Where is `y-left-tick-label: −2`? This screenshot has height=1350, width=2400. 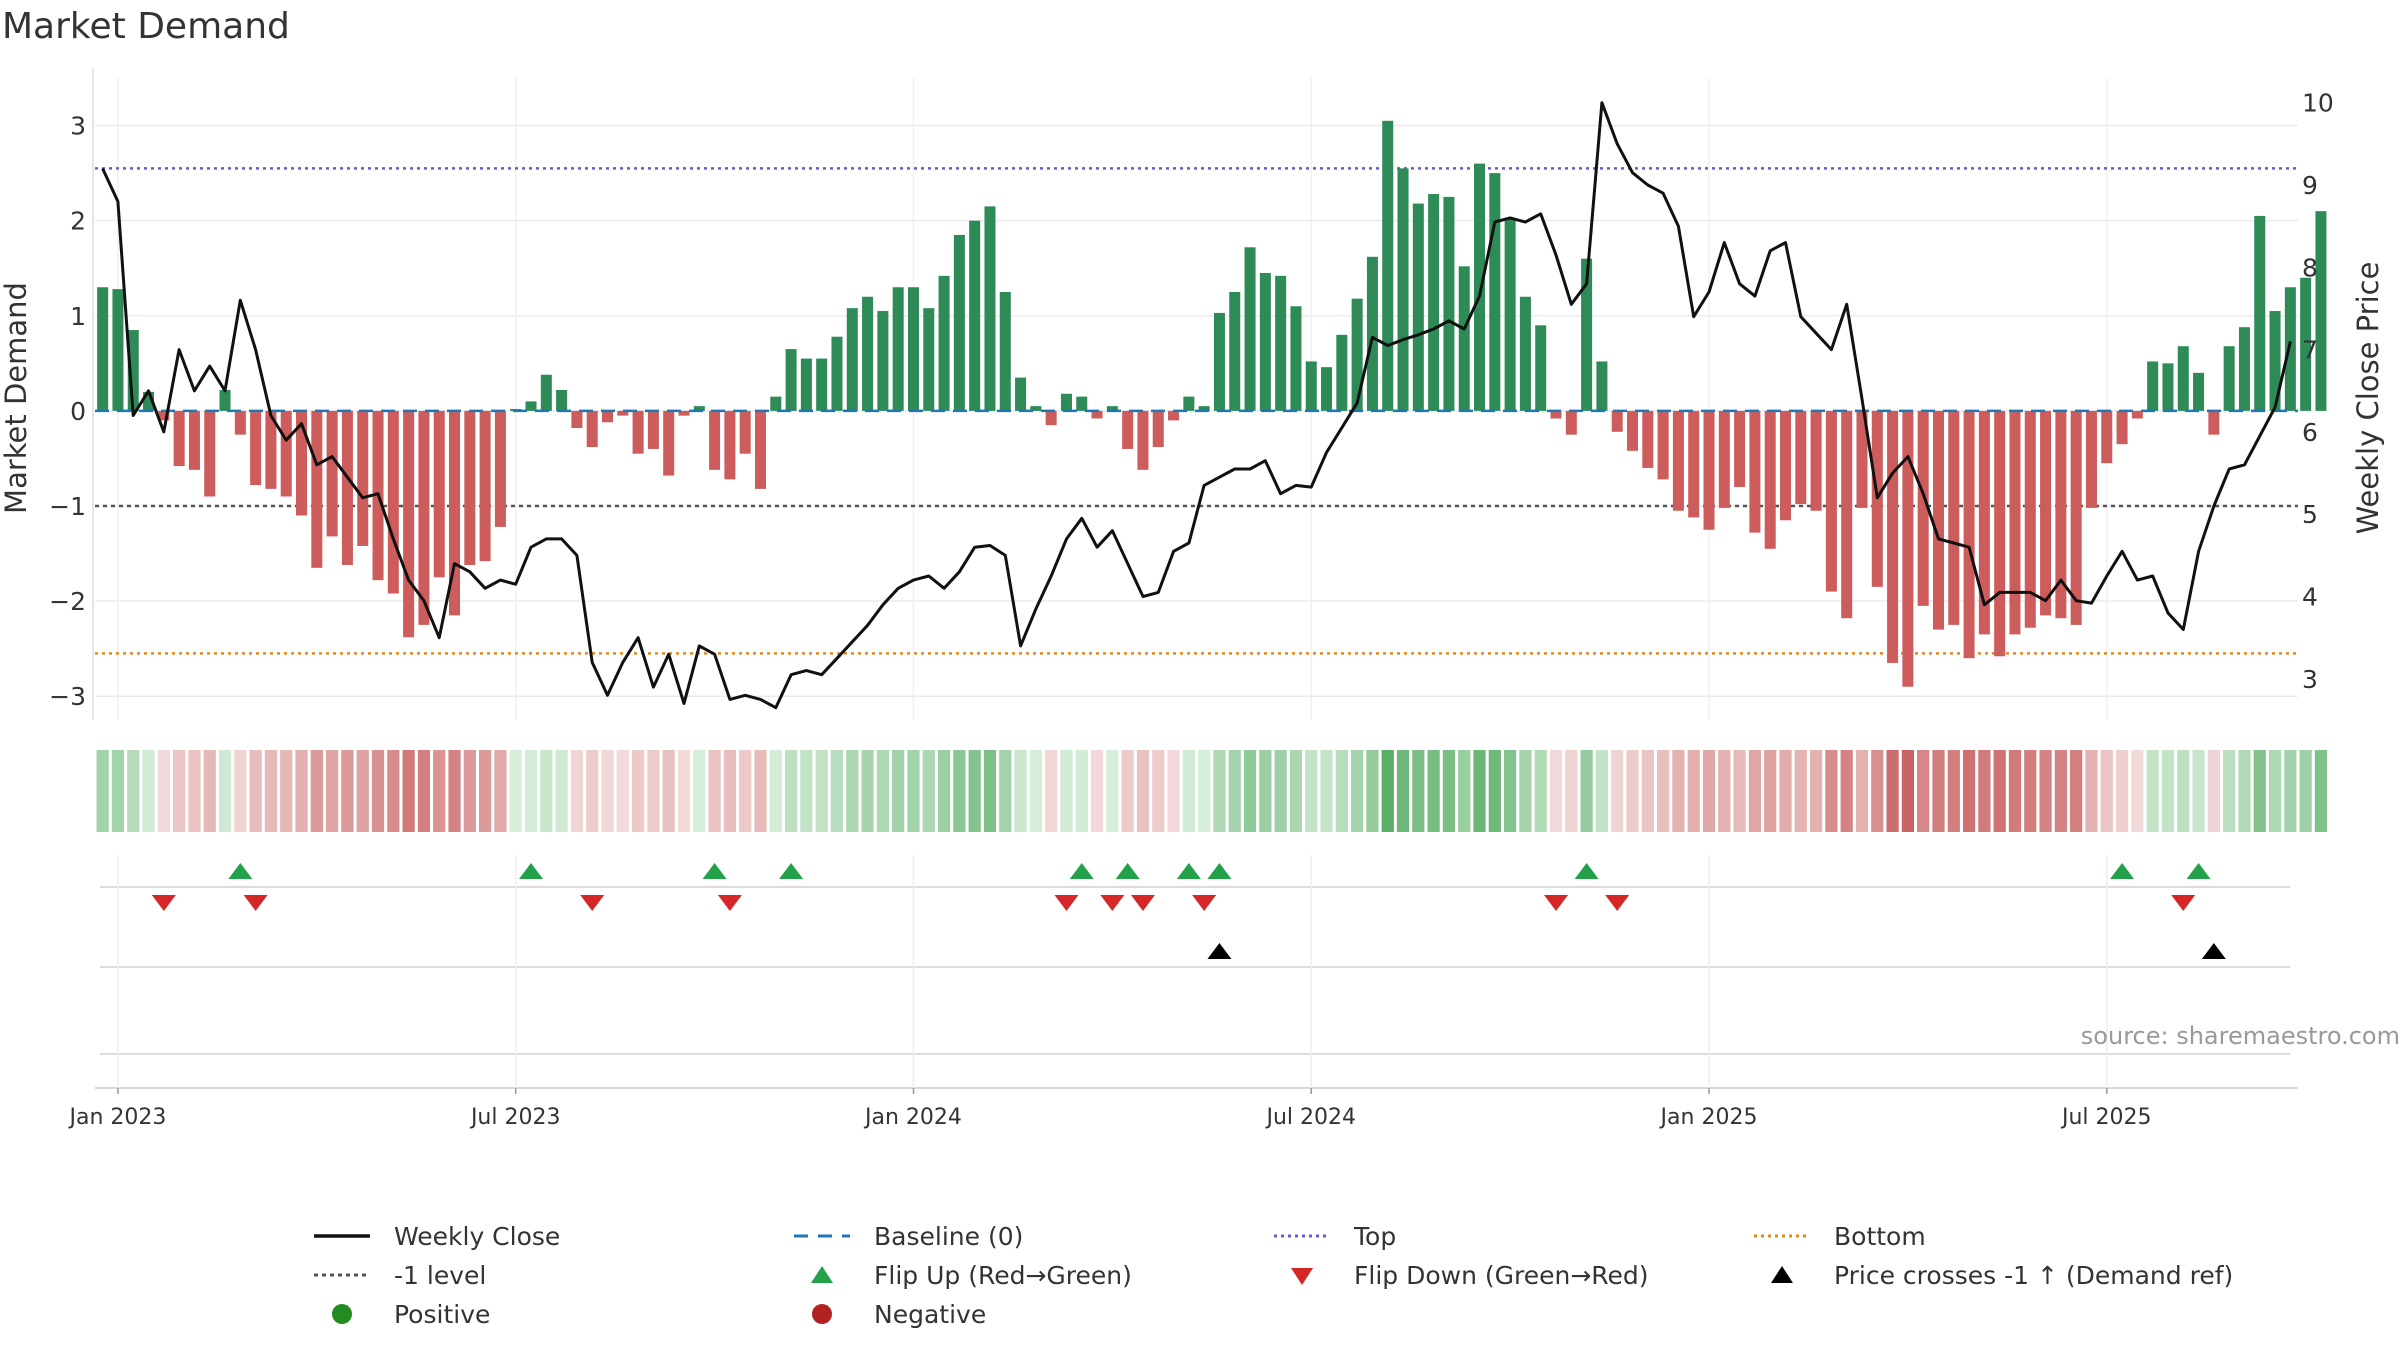
y-left-tick-label: −2 is located at coordinates (67, 601).